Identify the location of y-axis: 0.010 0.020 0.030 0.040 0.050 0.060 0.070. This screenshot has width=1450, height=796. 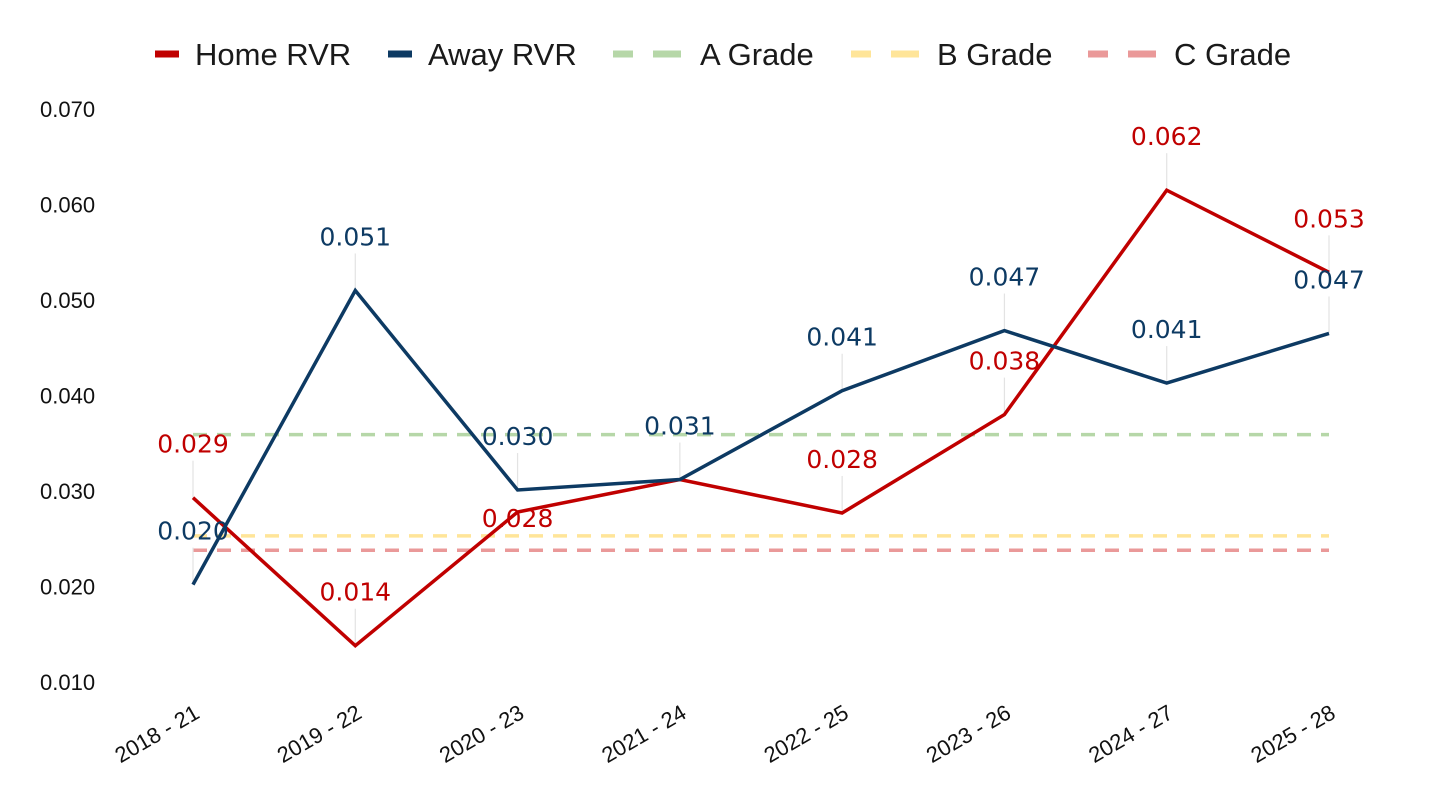
(67, 396).